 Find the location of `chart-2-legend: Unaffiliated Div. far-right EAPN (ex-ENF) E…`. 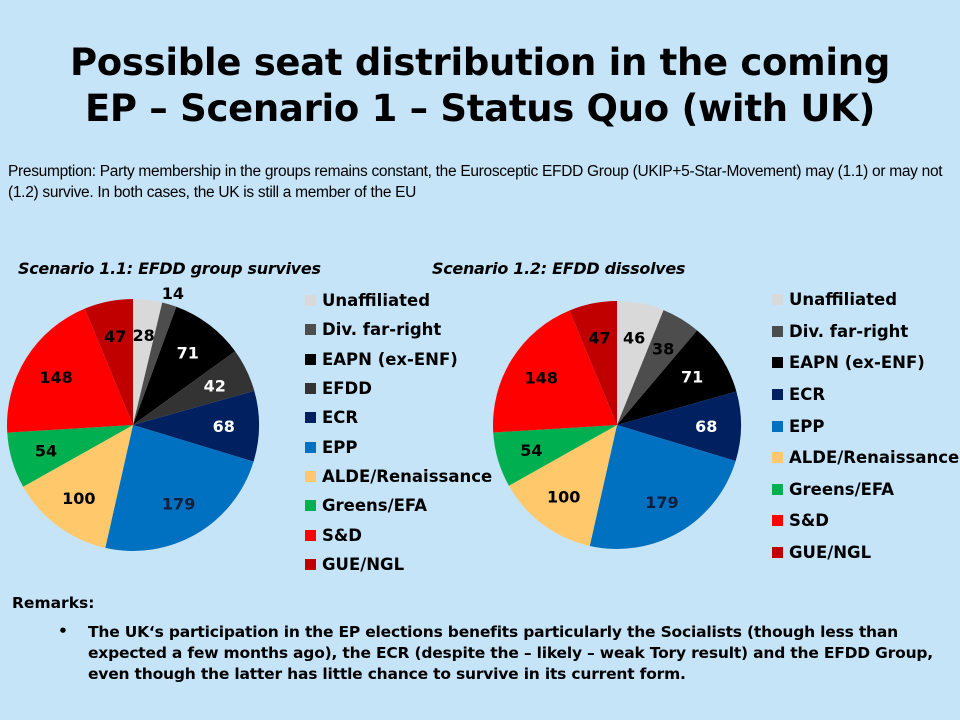

chart-2-legend: Unaffiliated Div. far-right EAPN (ex-ENF) E… is located at coordinates (865, 426).